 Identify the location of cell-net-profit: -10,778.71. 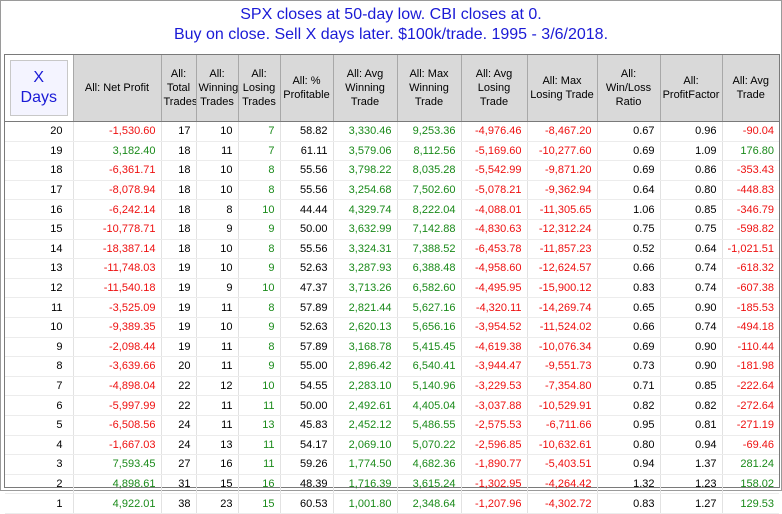
(117, 229).